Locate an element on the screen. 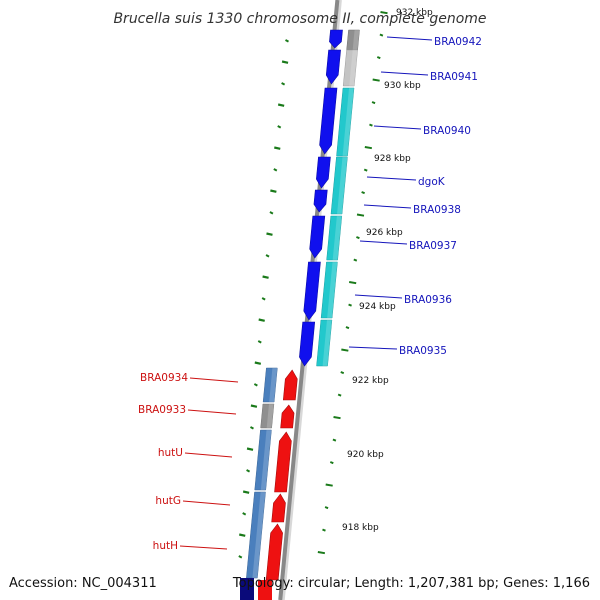  inner-tick-track is located at coordinates (352, 283).